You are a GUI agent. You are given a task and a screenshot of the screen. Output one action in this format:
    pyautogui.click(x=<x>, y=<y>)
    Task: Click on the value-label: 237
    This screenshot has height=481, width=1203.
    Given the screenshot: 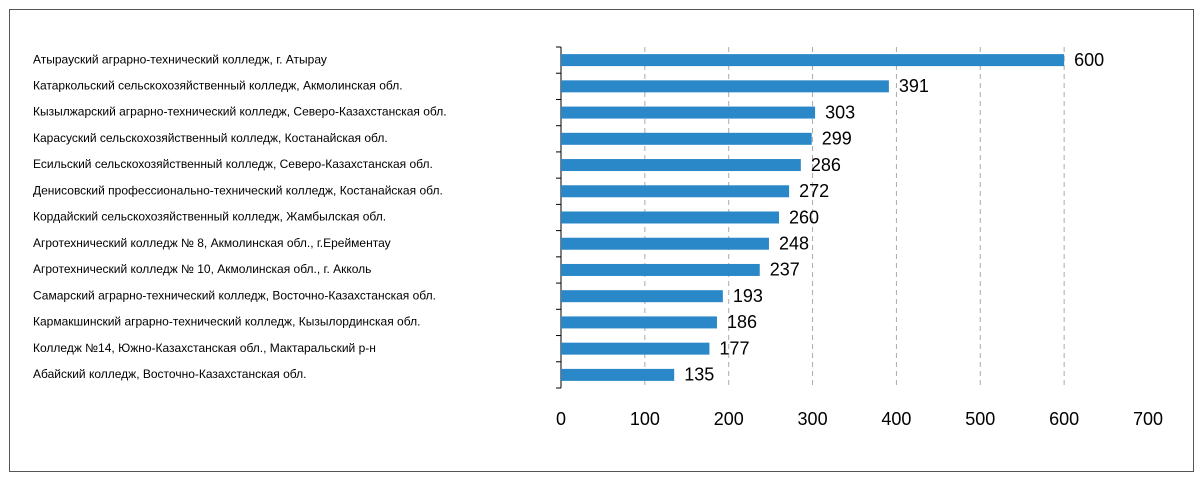 What is the action you would take?
    pyautogui.click(x=785, y=270)
    